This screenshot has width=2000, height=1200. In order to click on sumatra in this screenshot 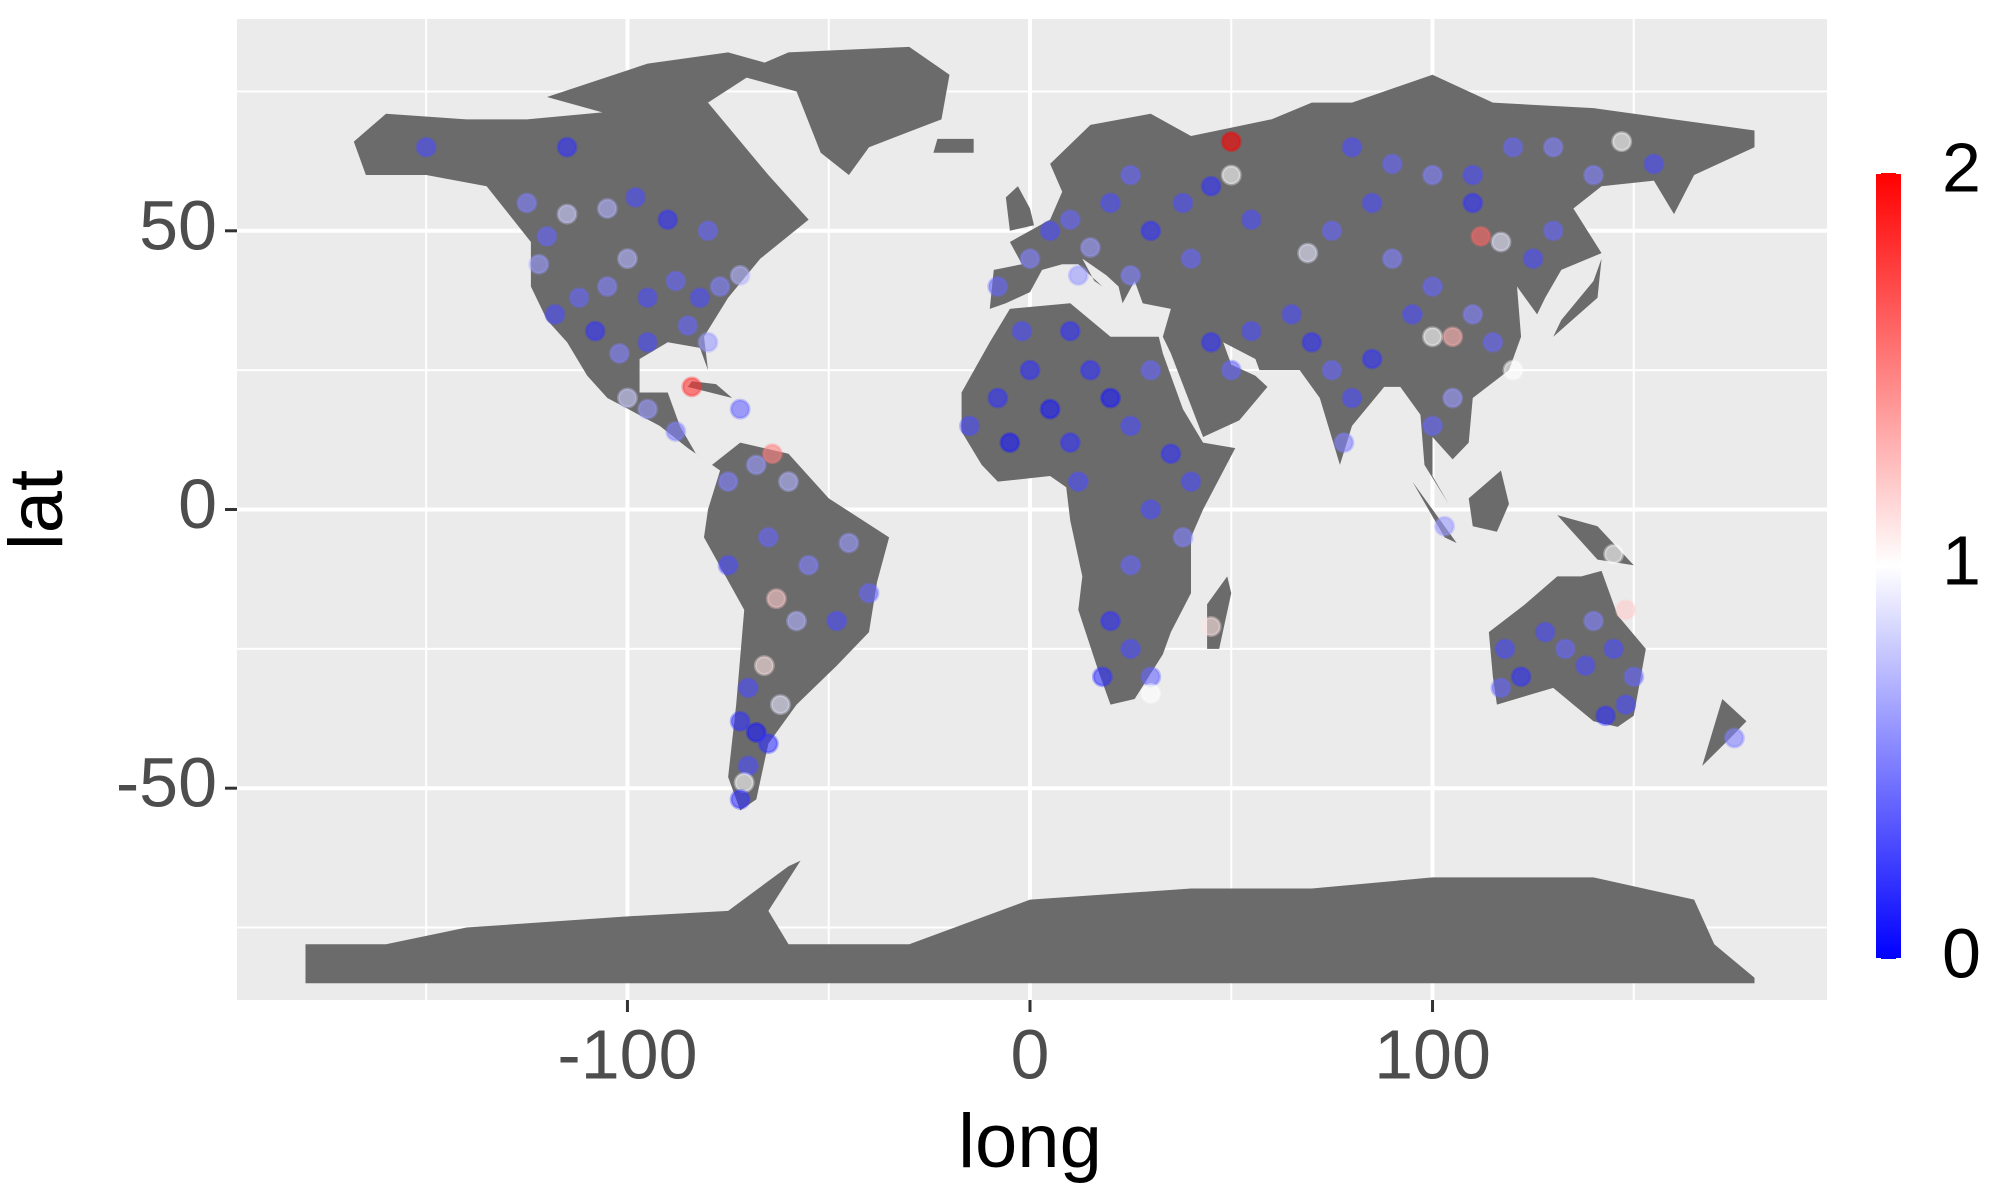, I will do `click(1434, 512)`.